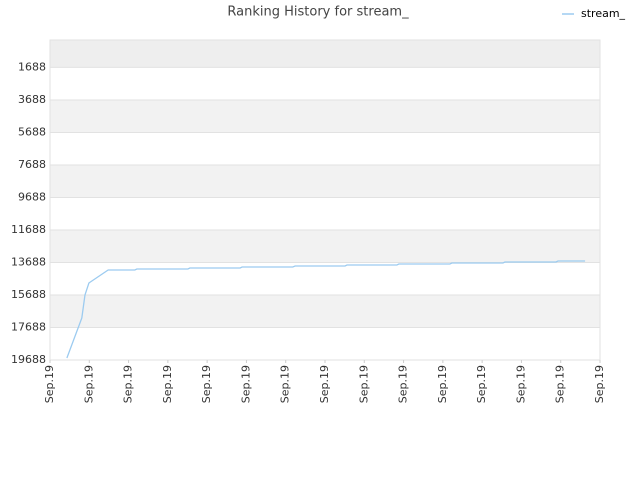  What do you see at coordinates (28, 294) in the screenshot?
I see `y-tick-label: 15688` at bounding box center [28, 294].